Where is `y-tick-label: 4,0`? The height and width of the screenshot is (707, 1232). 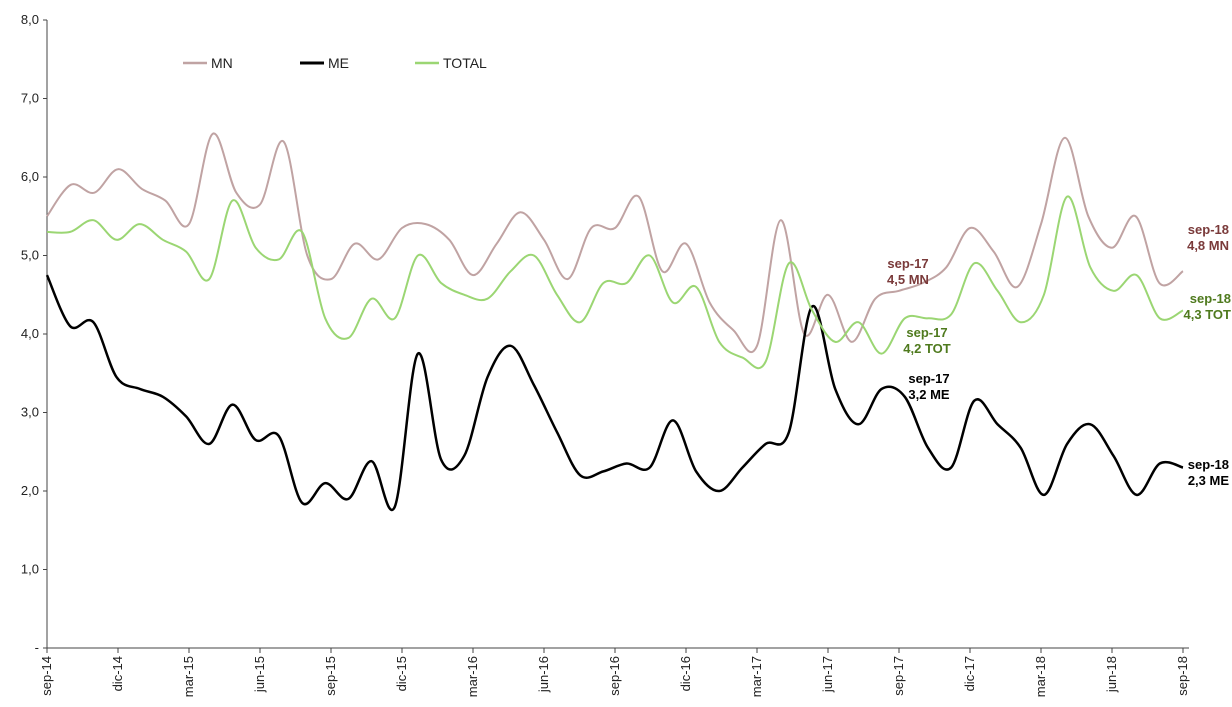
y-tick-label: 4,0 is located at coordinates (30, 333).